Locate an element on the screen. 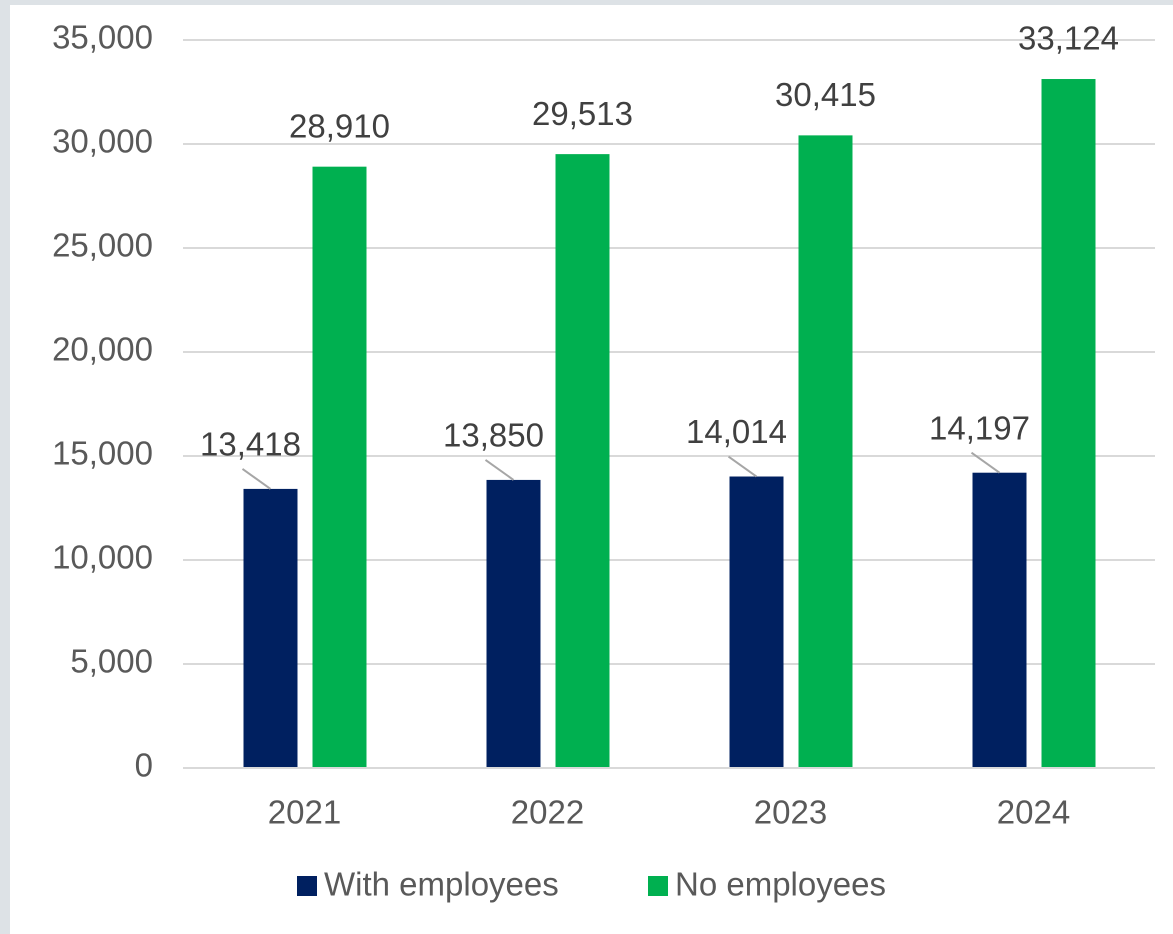  x-tick-label: 2021 is located at coordinates (304, 812).